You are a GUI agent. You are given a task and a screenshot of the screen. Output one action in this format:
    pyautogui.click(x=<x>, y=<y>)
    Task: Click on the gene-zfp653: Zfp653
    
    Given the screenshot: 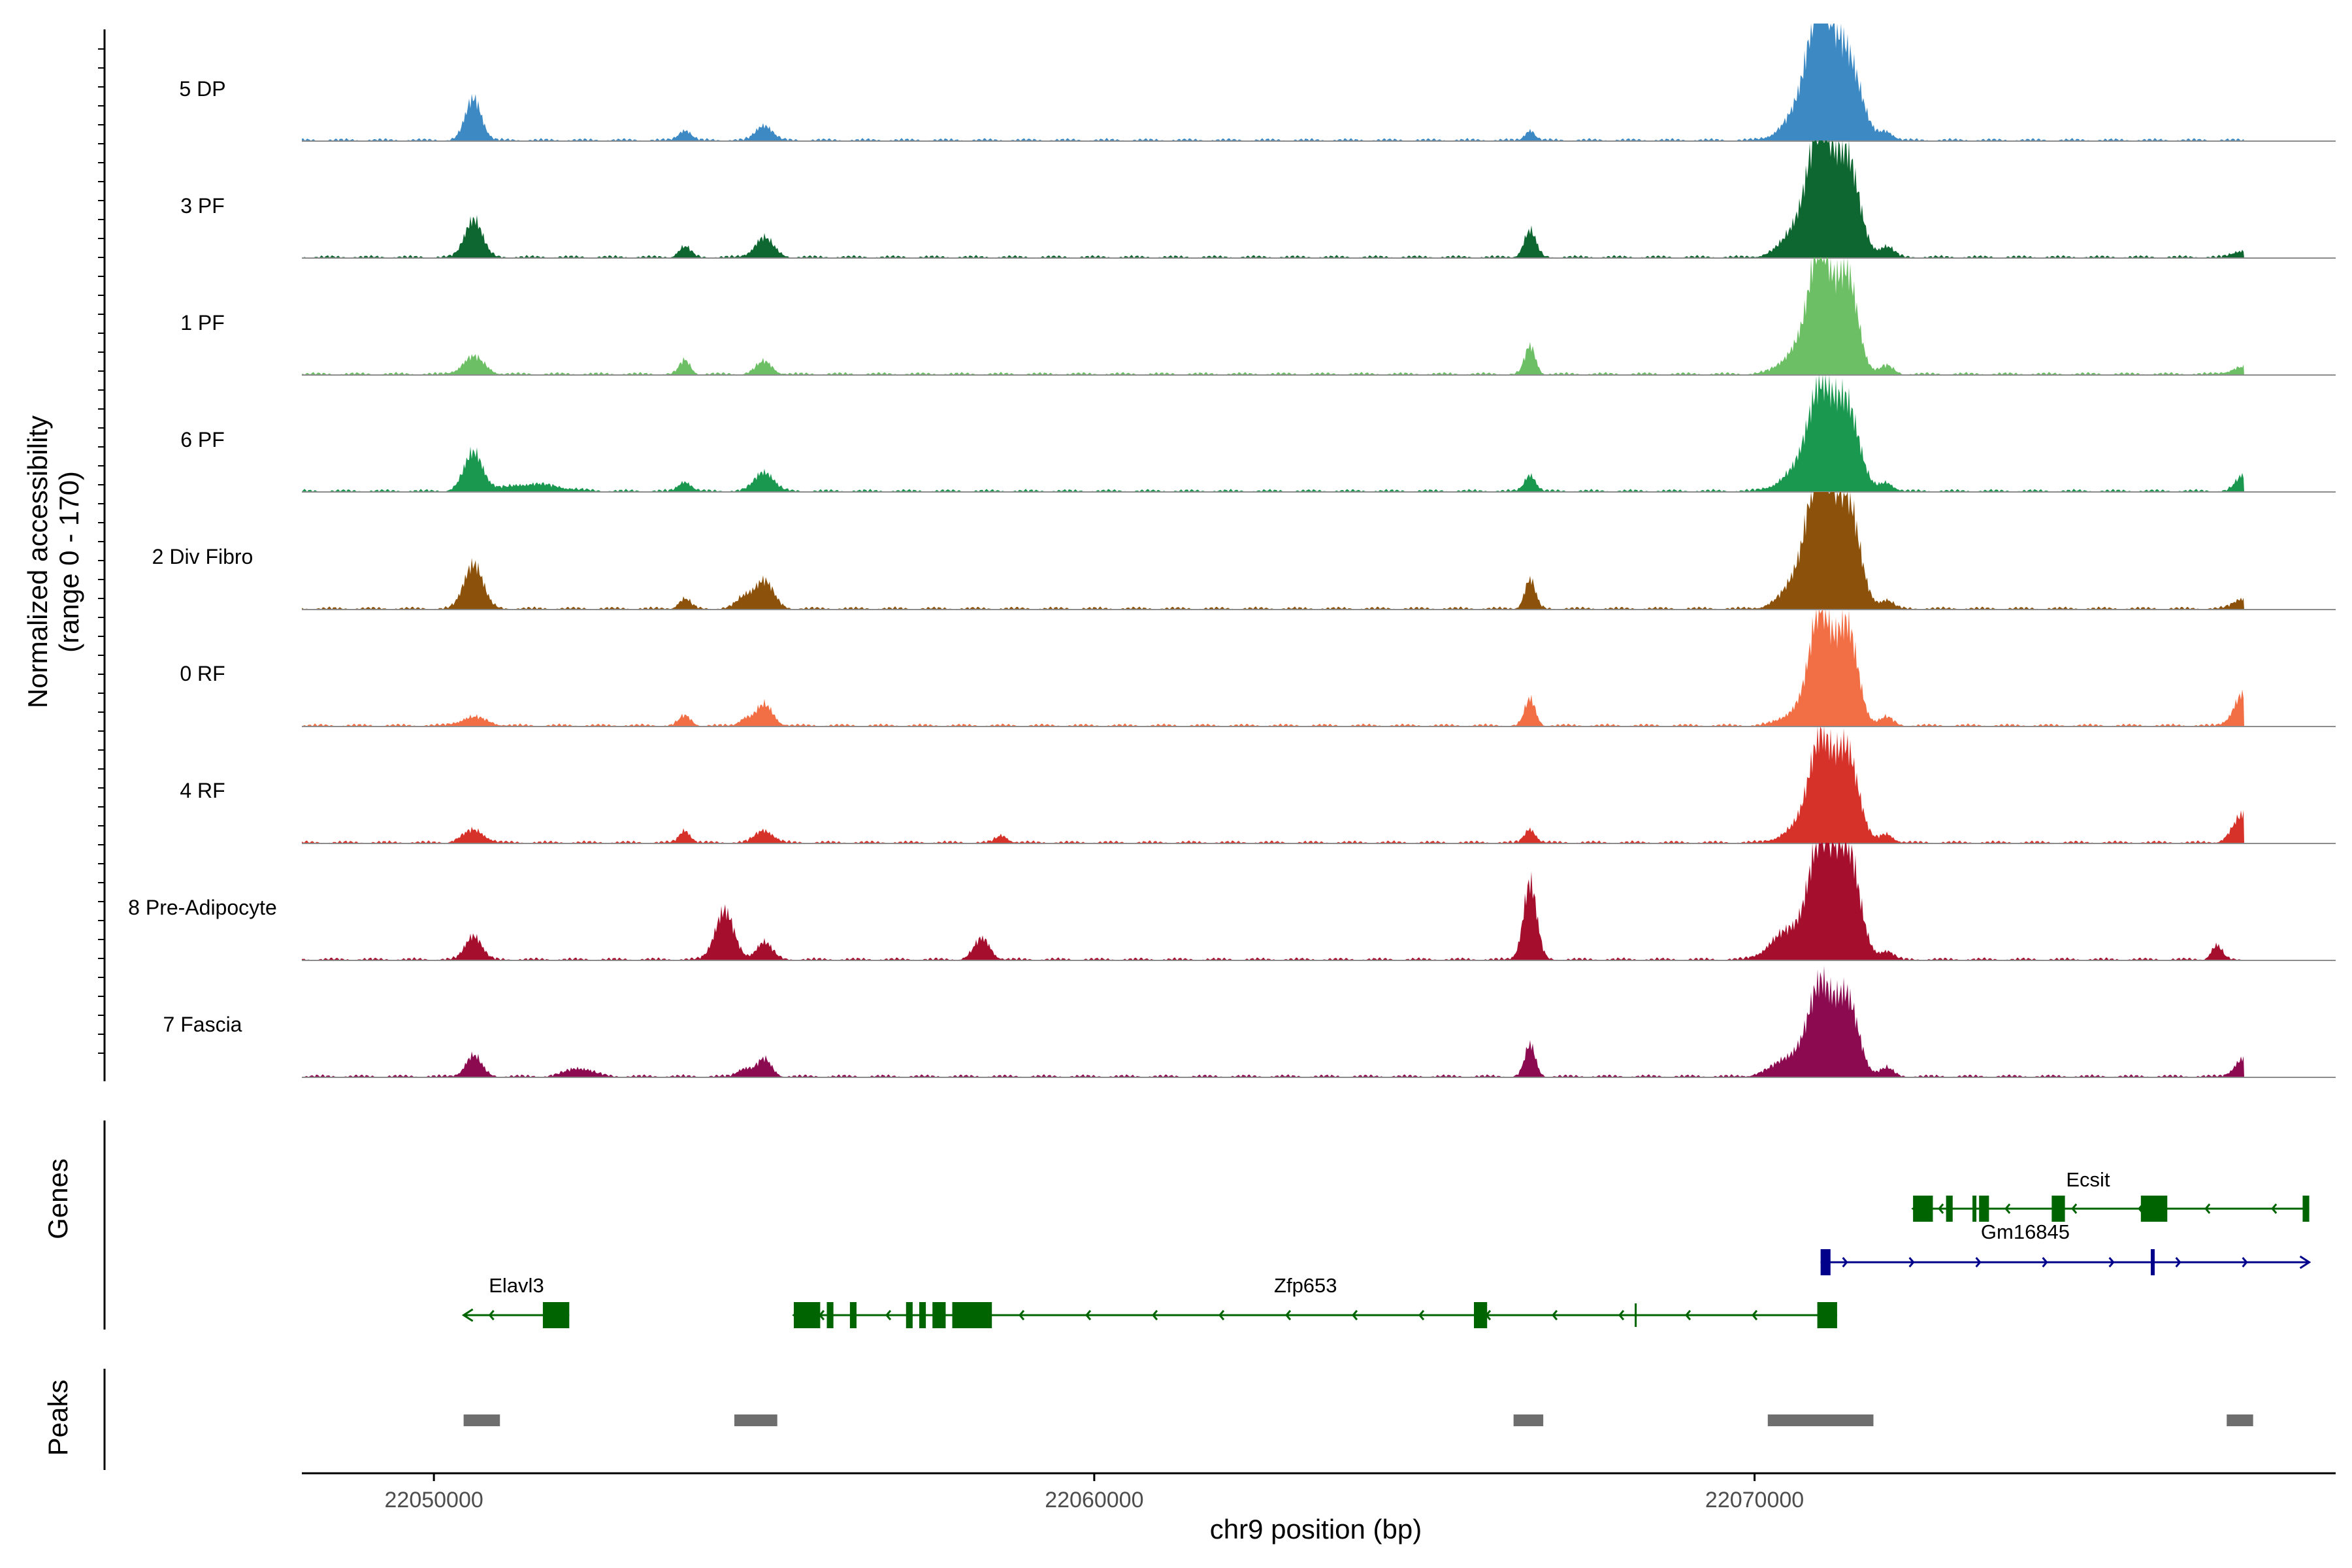 What is the action you would take?
    pyautogui.click(x=1314, y=1301)
    